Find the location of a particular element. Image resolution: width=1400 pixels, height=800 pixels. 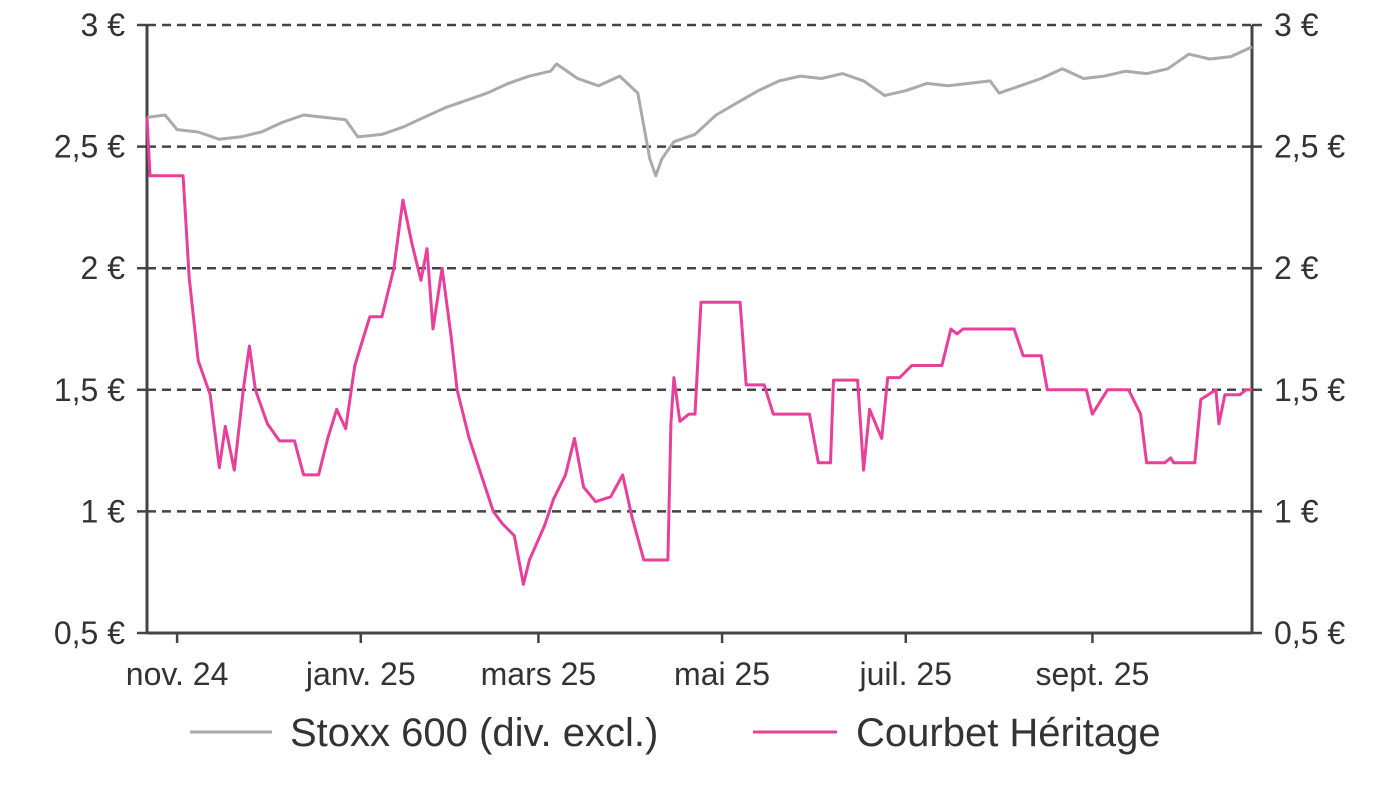

x-tick-label: mars 25 is located at coordinates (539, 674).